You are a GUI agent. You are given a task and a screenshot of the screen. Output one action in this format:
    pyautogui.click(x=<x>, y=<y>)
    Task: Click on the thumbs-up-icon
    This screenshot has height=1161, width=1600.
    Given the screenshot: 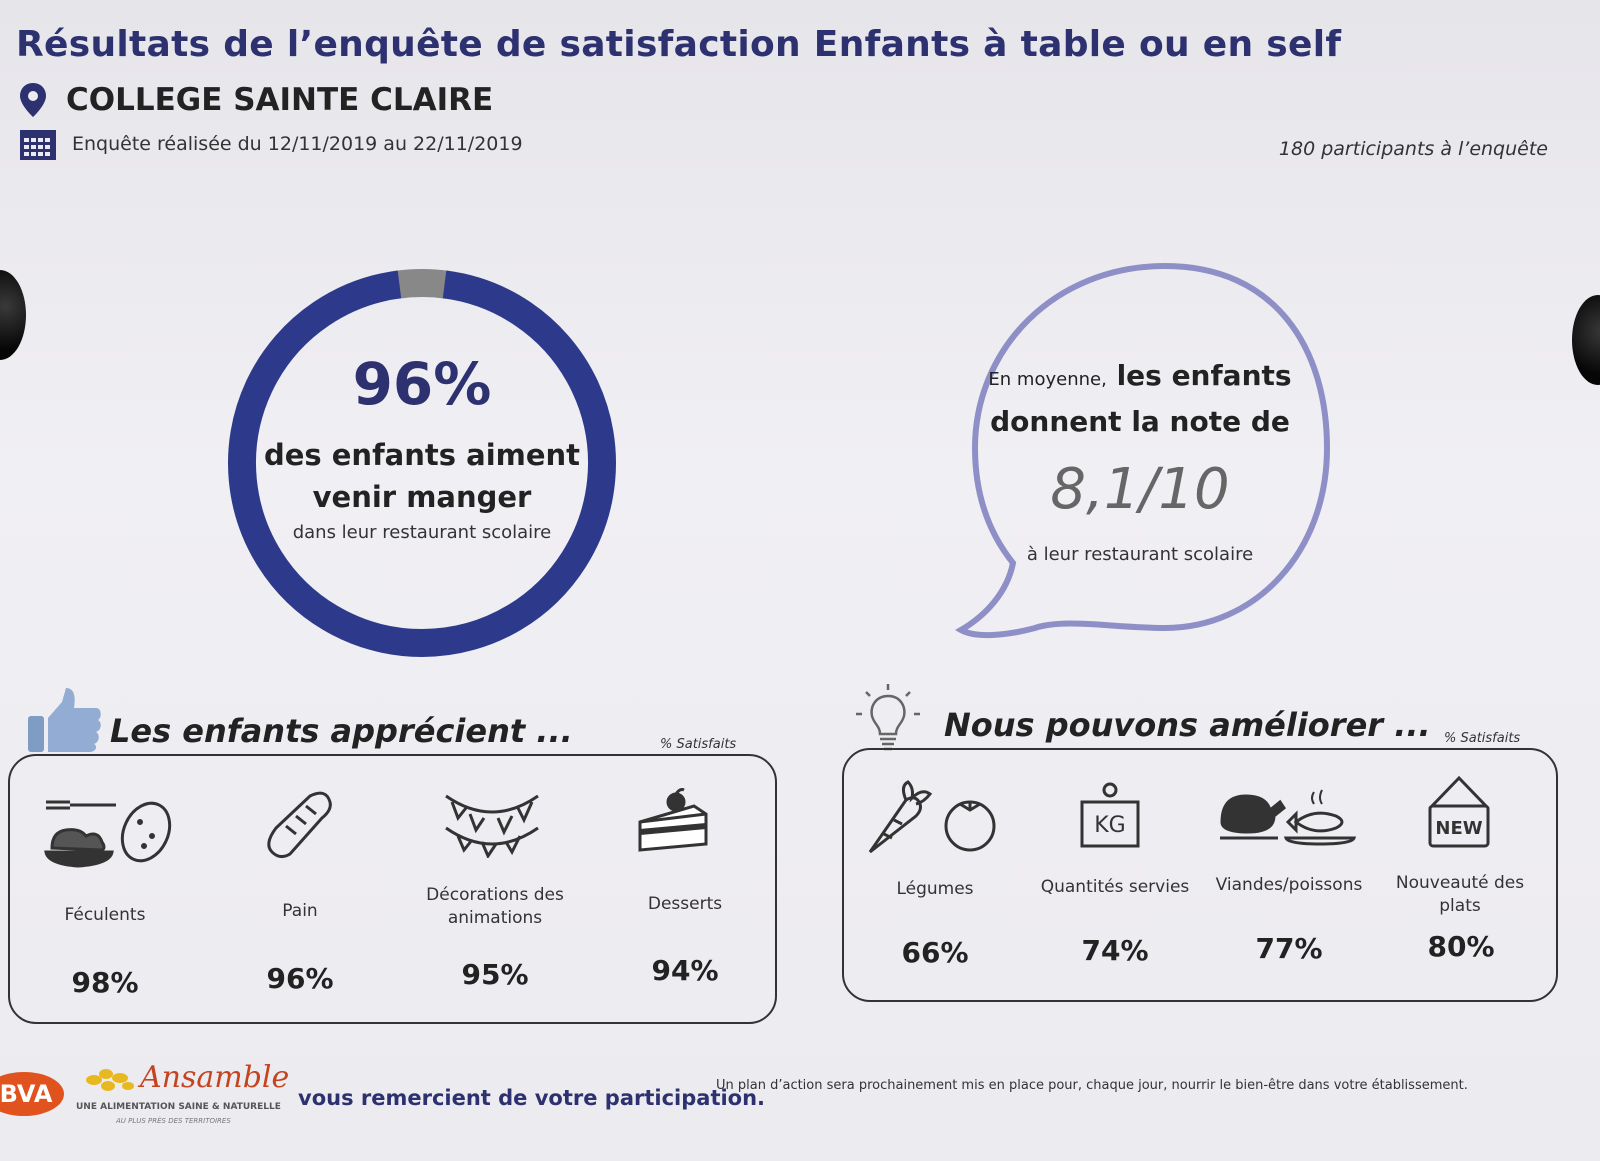 What is the action you would take?
    pyautogui.click(x=64, y=720)
    